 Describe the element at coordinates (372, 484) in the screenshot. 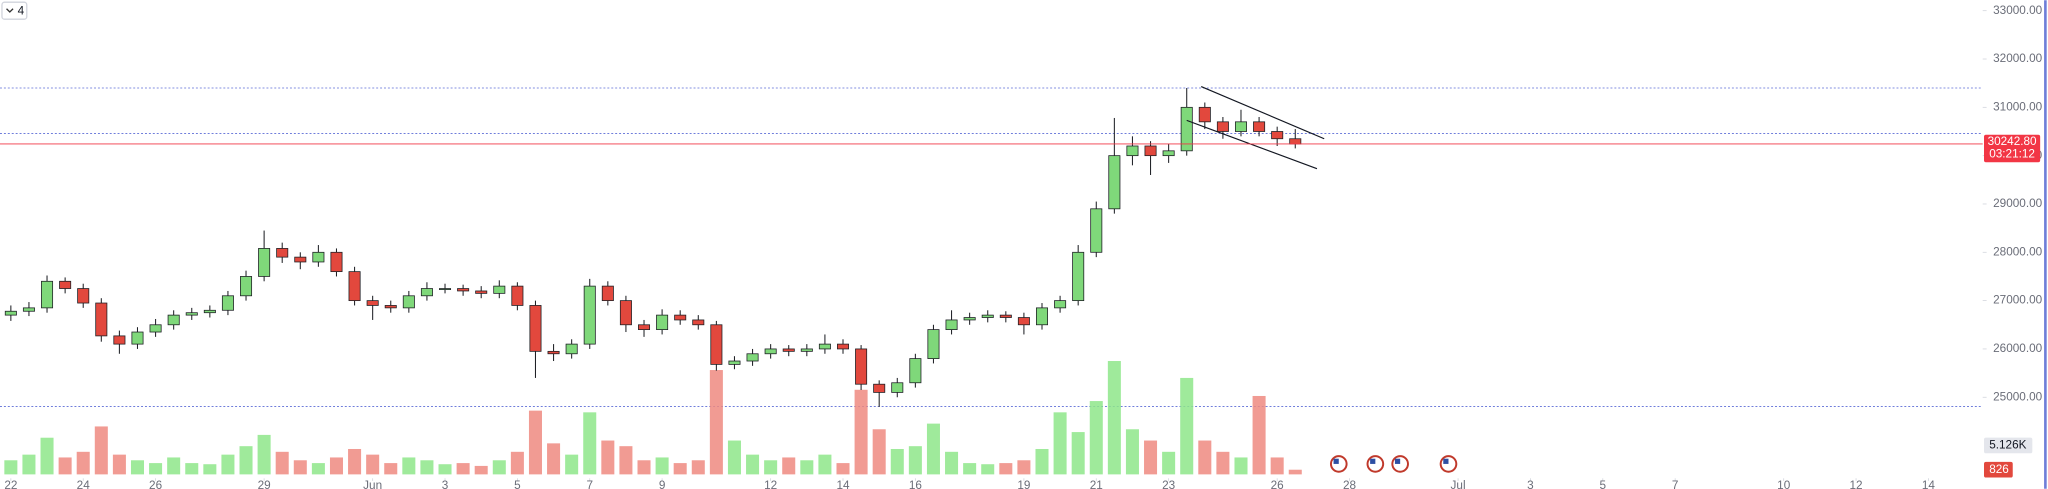

I see `x-tick-label: Jun` at that location.